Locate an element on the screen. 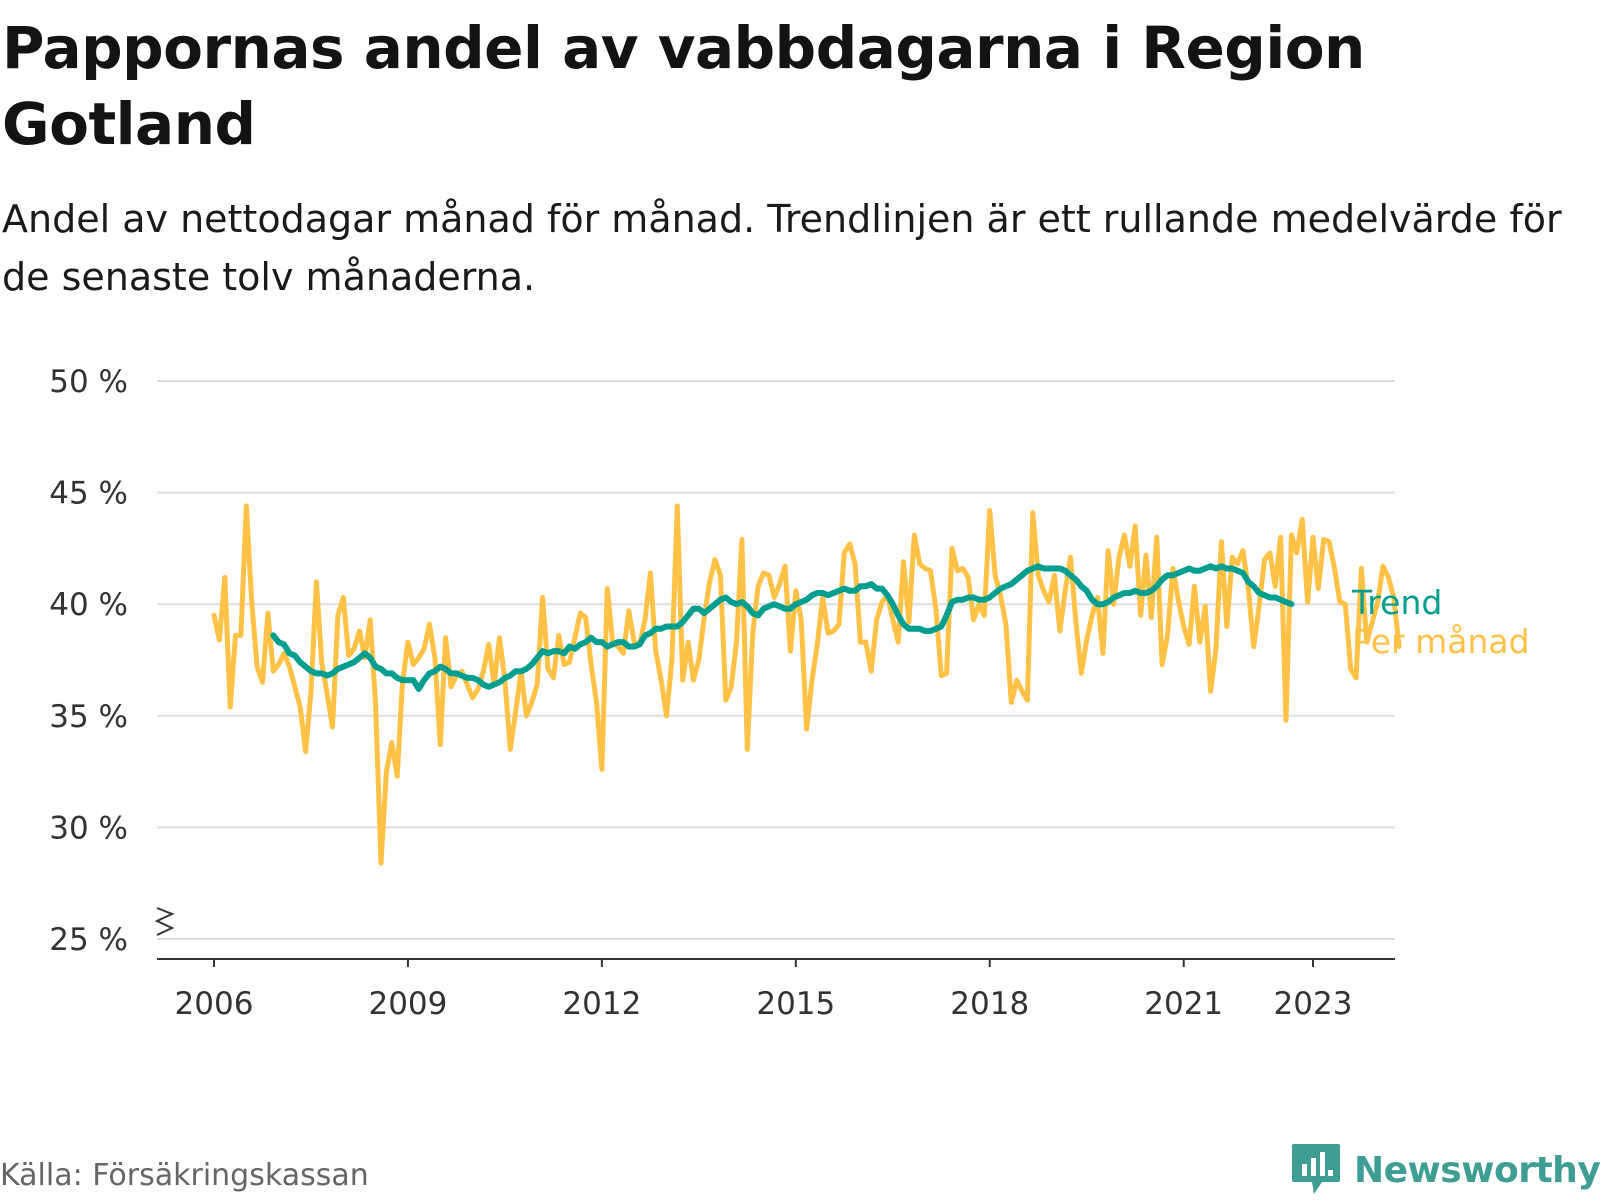  y-tick-label: 50 % is located at coordinates (88, 382).